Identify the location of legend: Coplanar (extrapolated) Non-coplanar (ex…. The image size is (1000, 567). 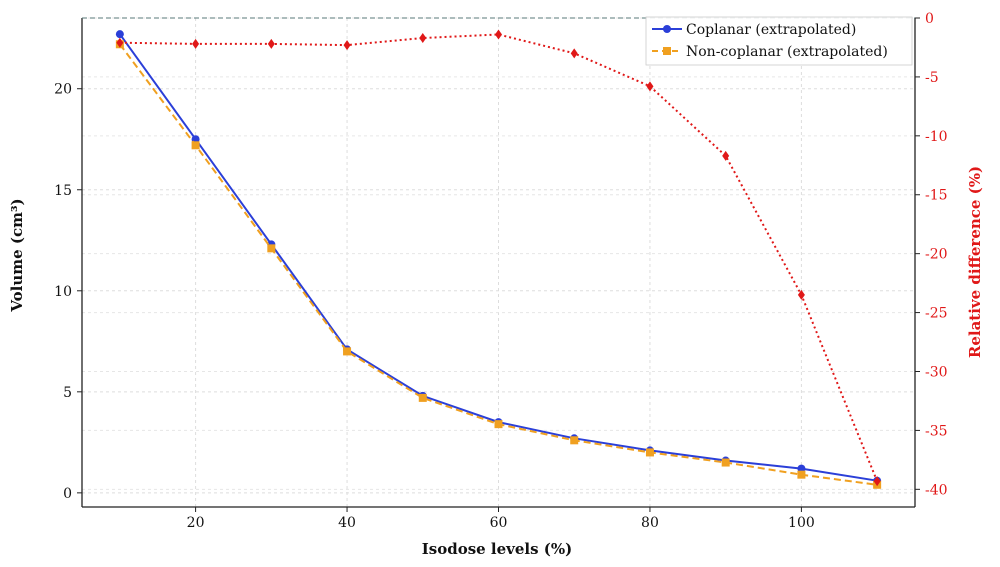
(779, 41).